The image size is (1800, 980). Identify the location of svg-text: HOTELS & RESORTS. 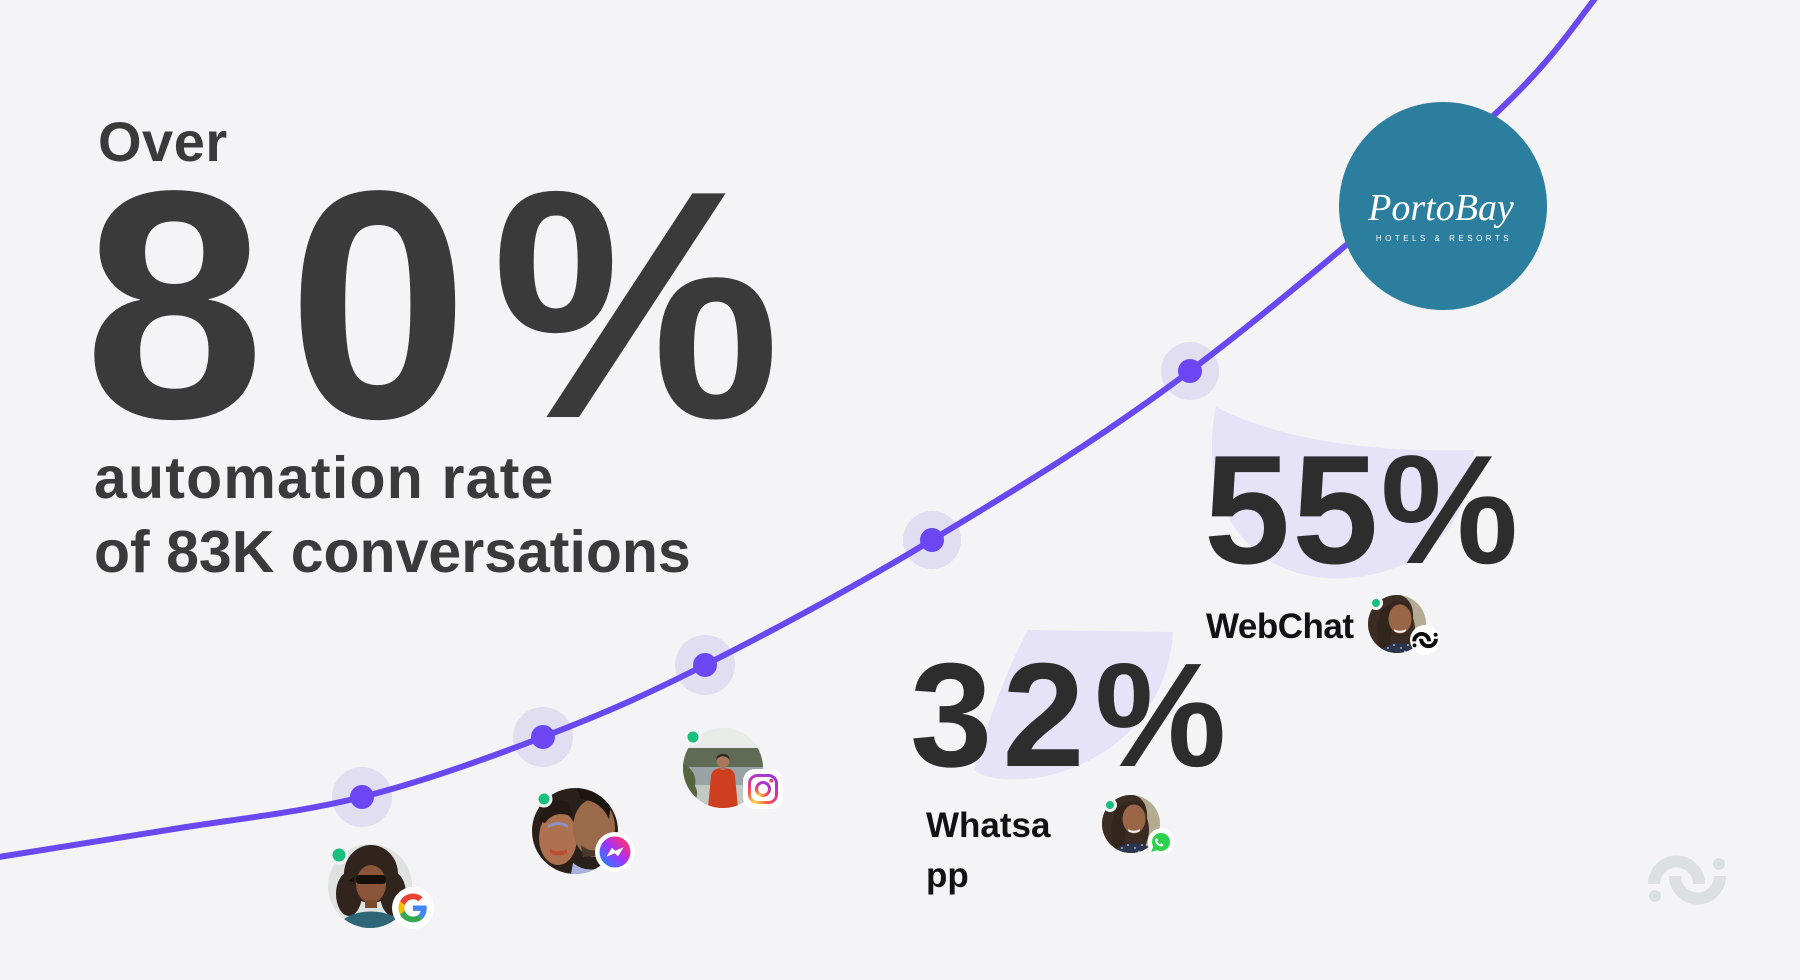
(1444, 238).